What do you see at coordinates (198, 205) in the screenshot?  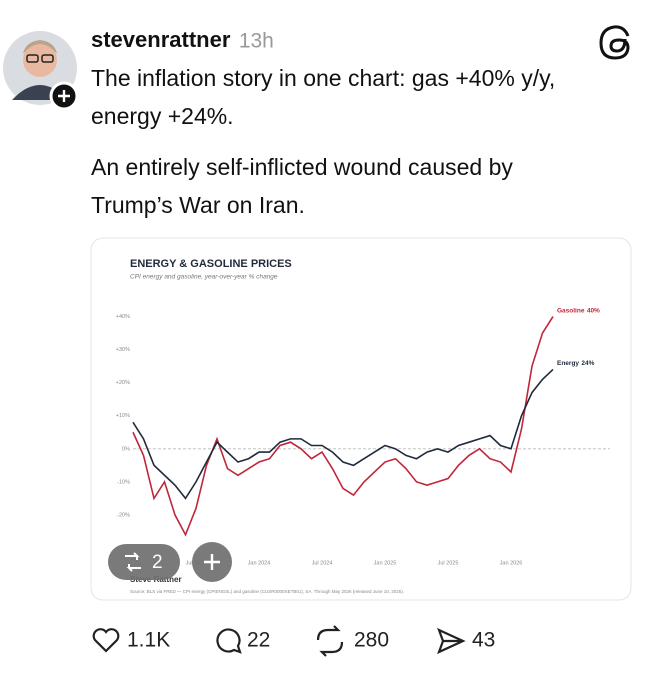 I see `post-text: Trump’s War on Iran.` at bounding box center [198, 205].